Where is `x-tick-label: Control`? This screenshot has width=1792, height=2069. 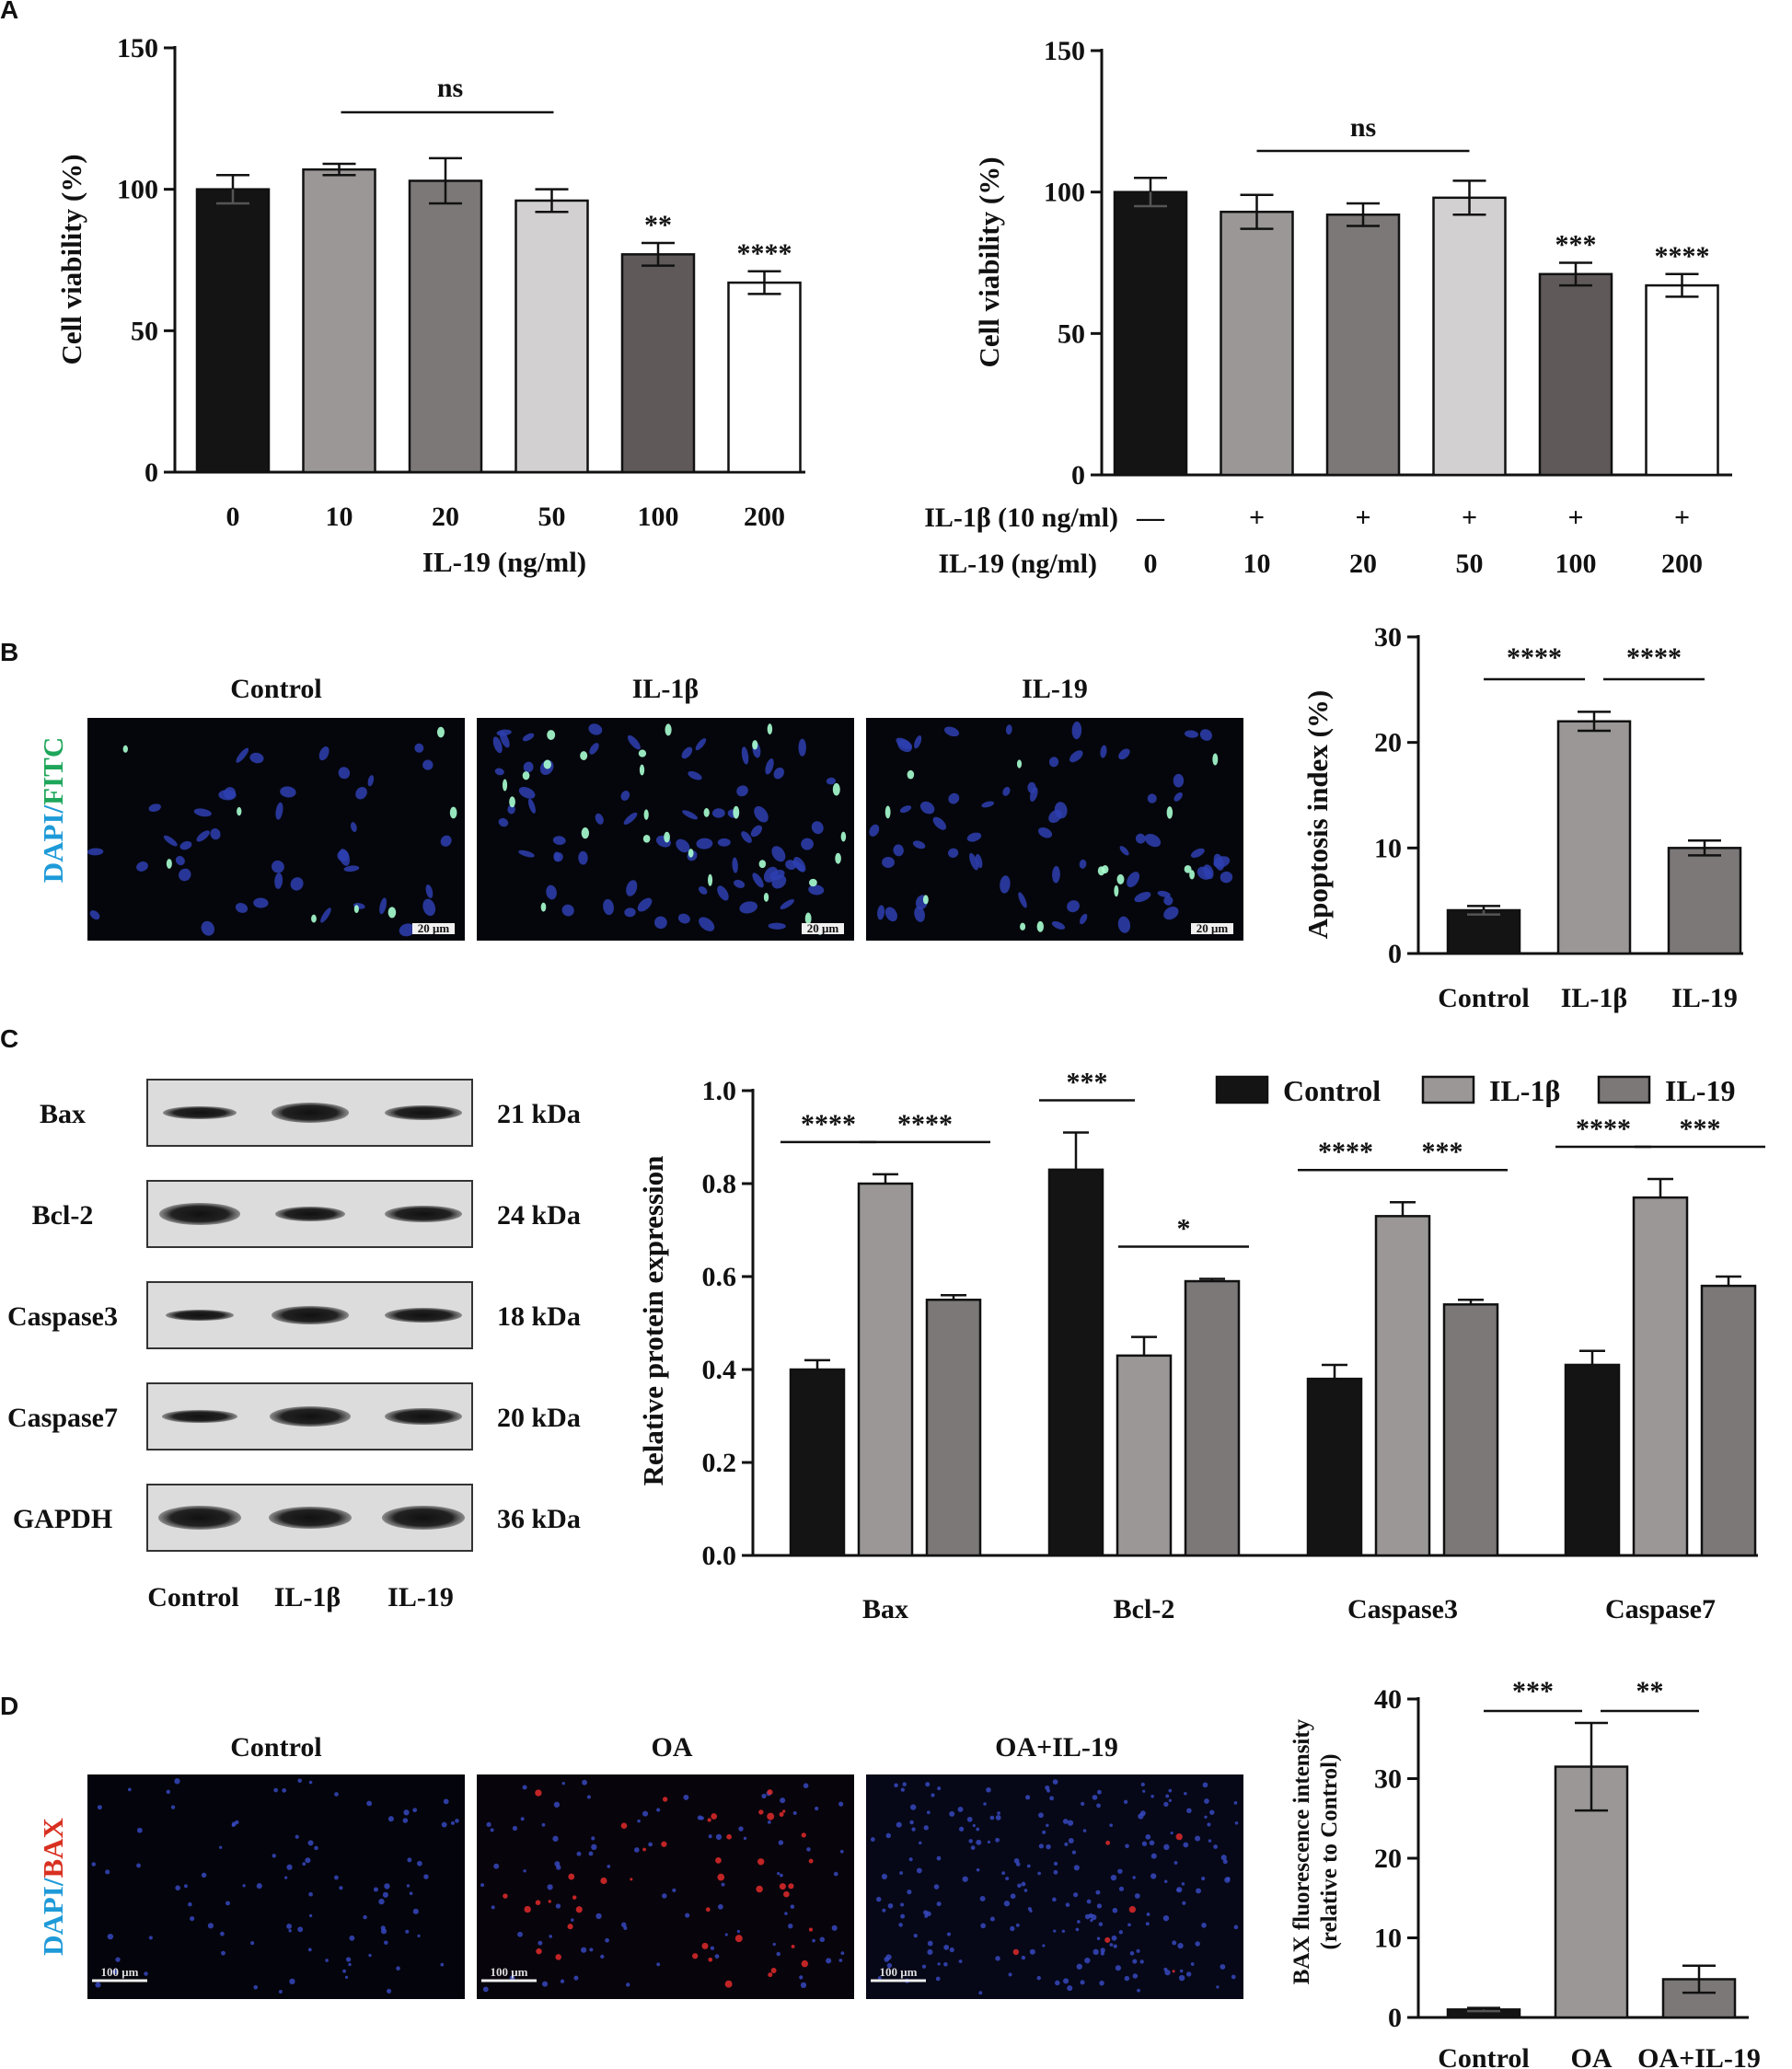 x-tick-label: Control is located at coordinates (1483, 998).